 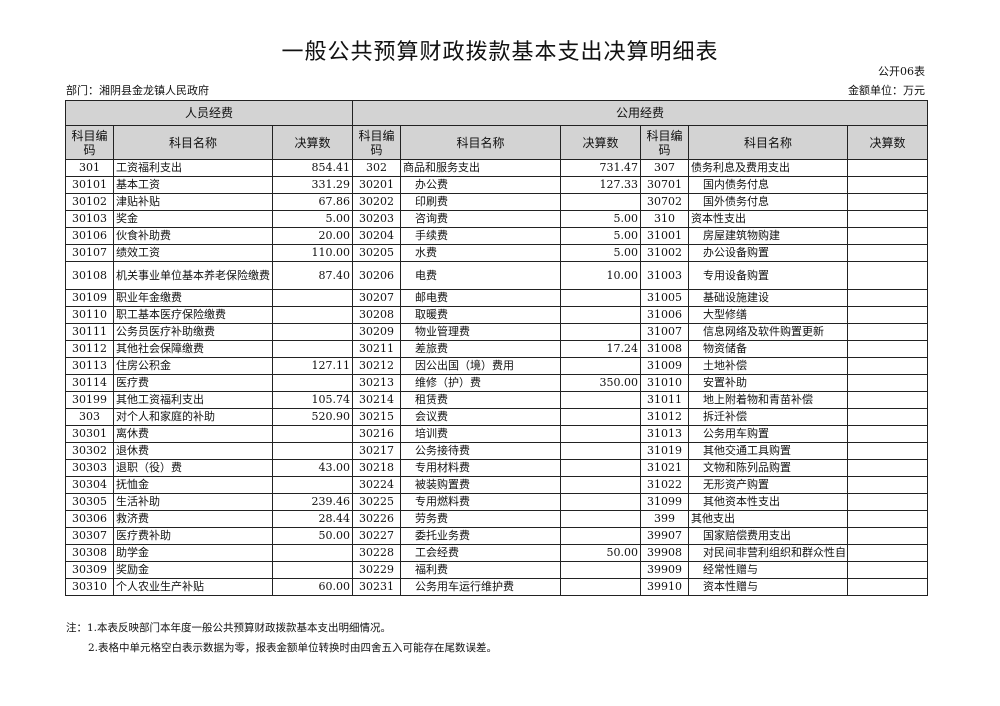 What do you see at coordinates (312, 168) in the screenshot?
I see `amount-cell: 854.41` at bounding box center [312, 168].